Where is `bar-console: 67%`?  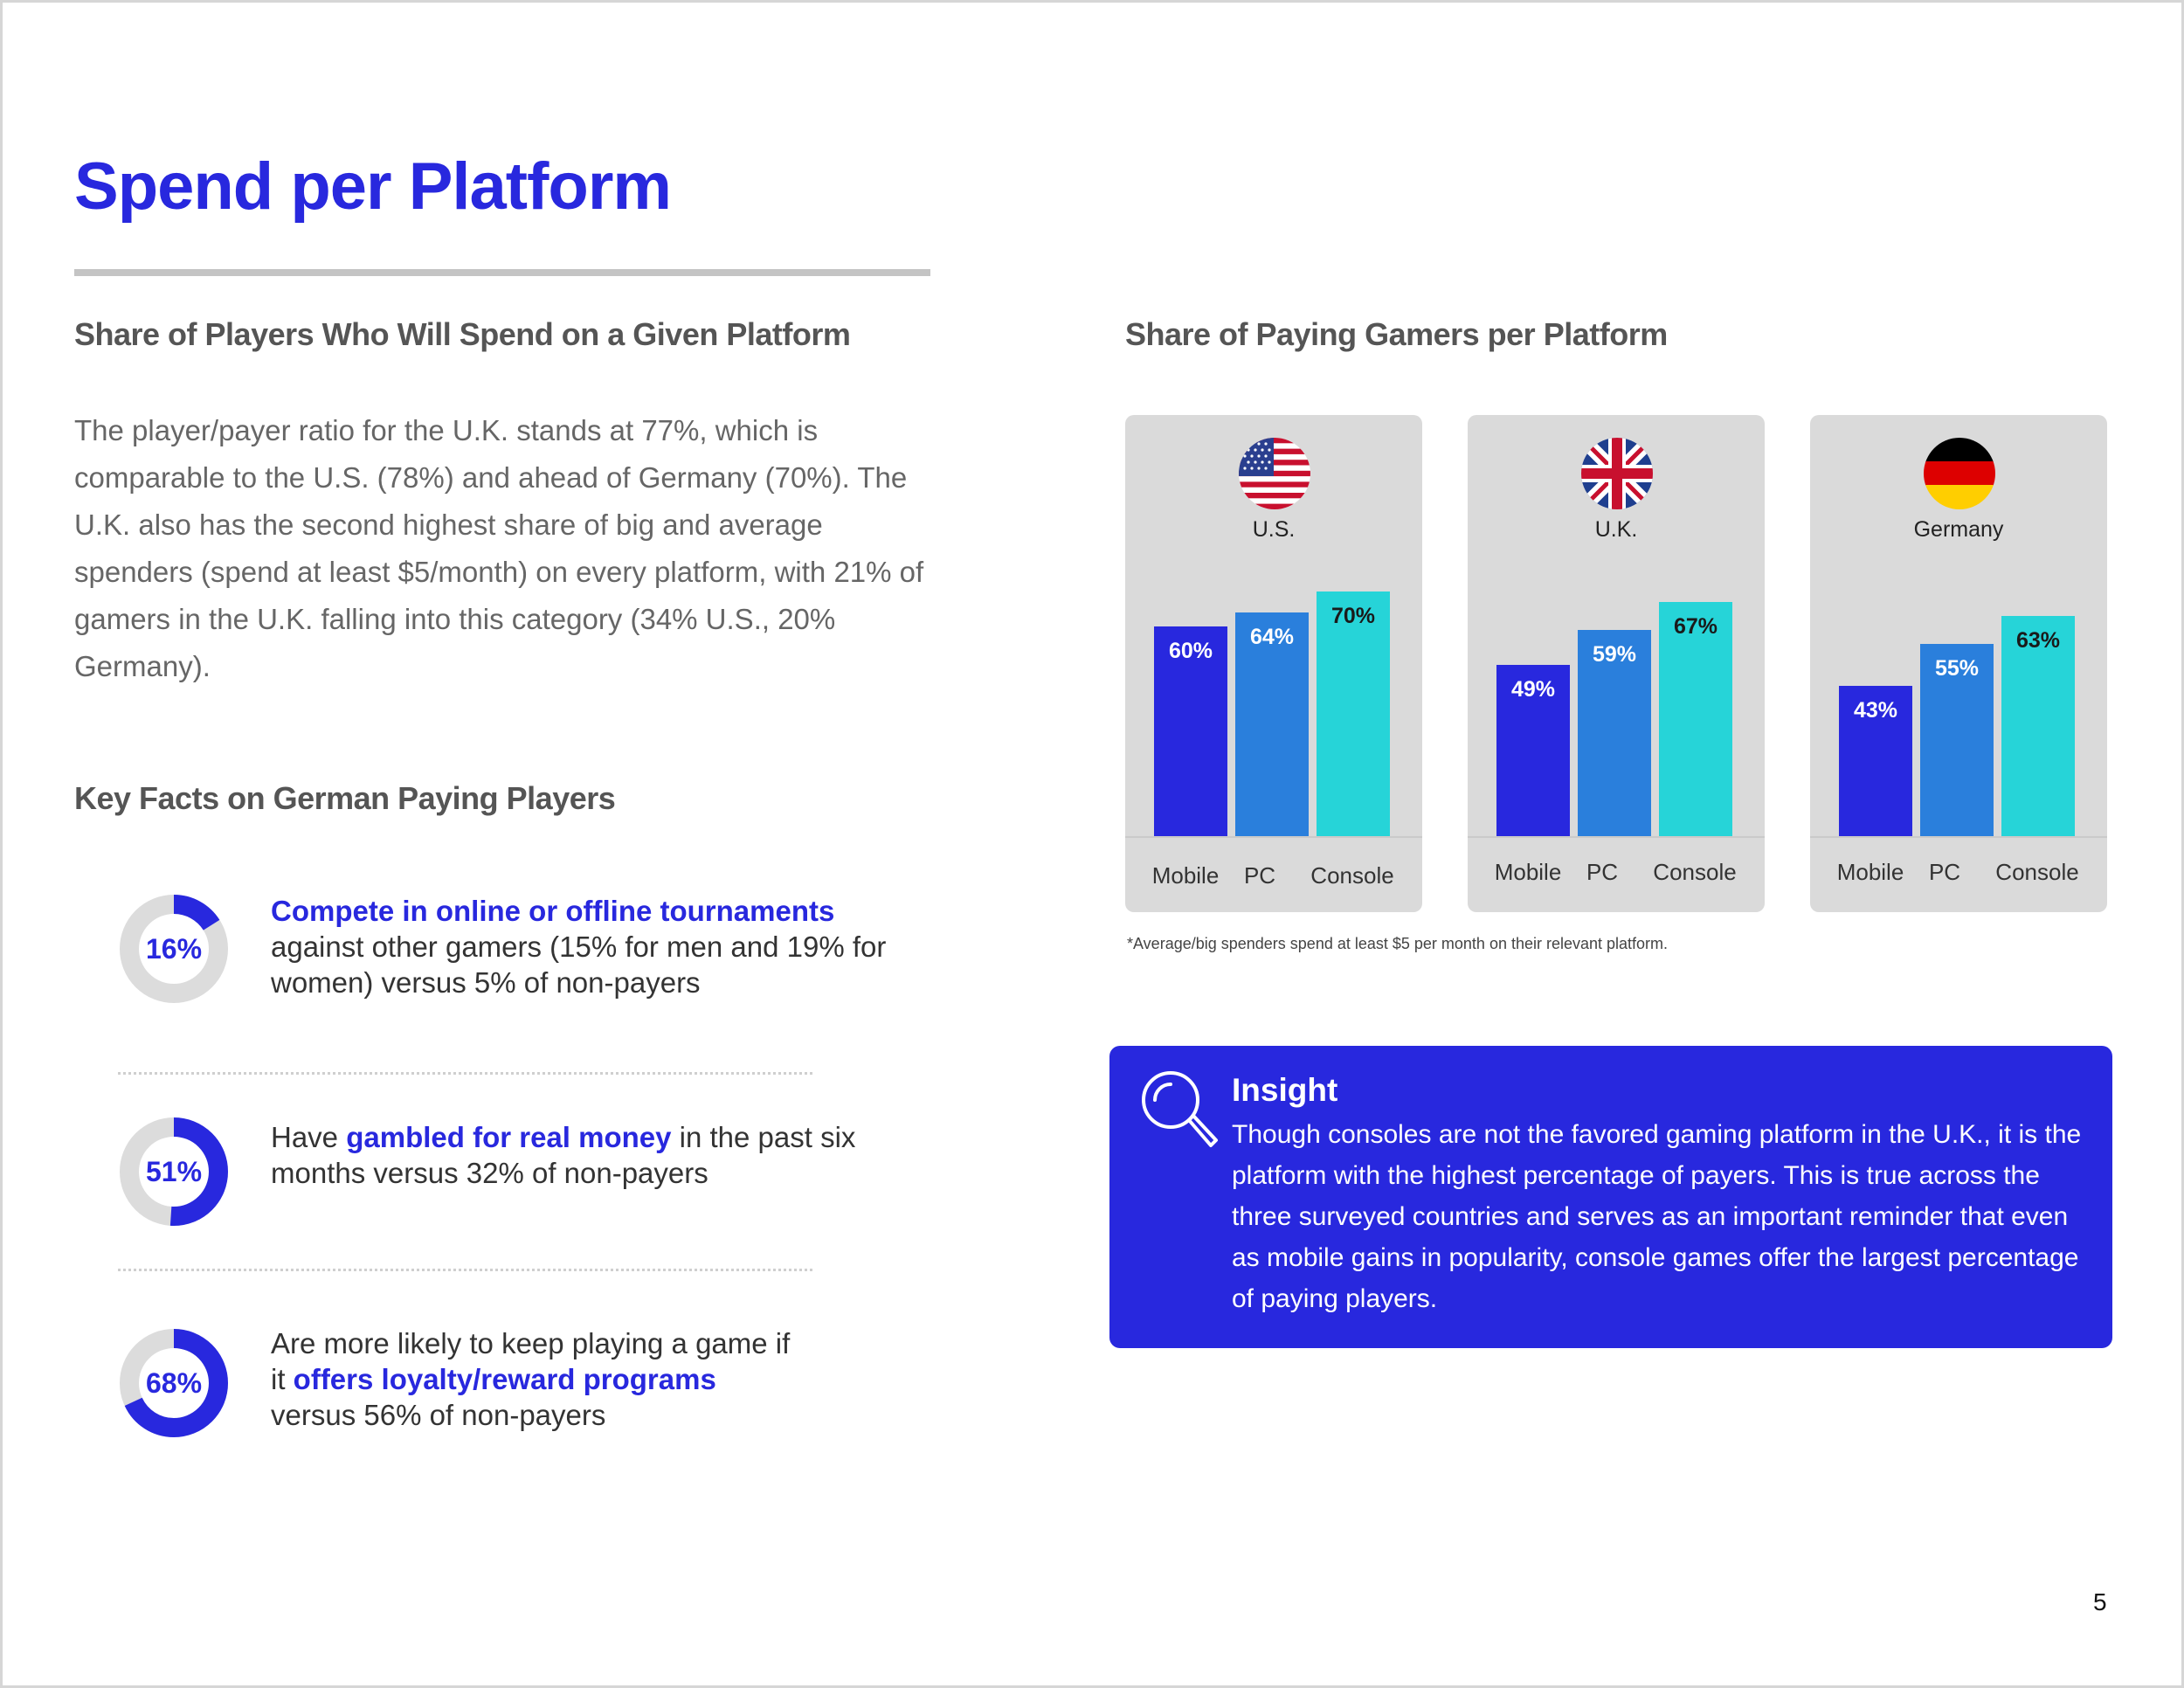
bar-console: 67% is located at coordinates (1695, 719).